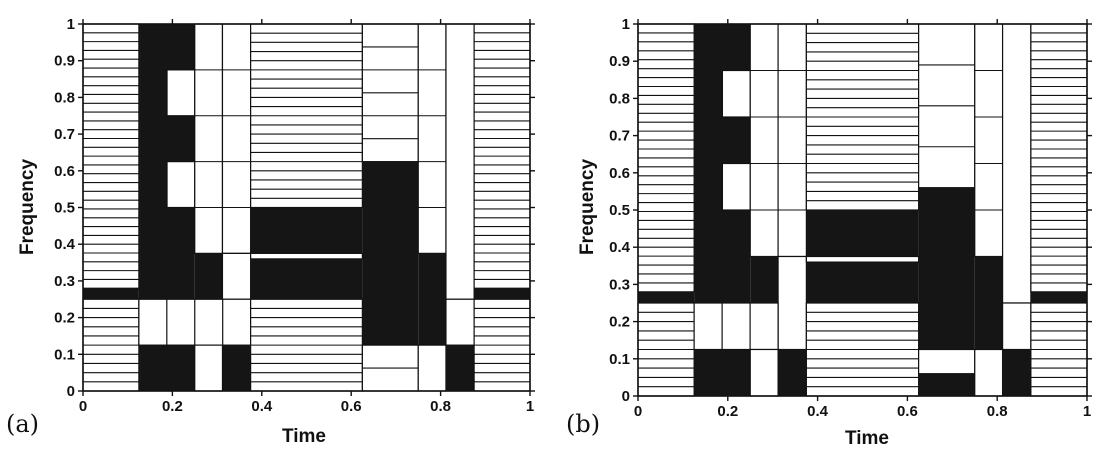 The image size is (1105, 450). I want to click on panel-b-y-tick-label: 0.2, so click(619, 322).